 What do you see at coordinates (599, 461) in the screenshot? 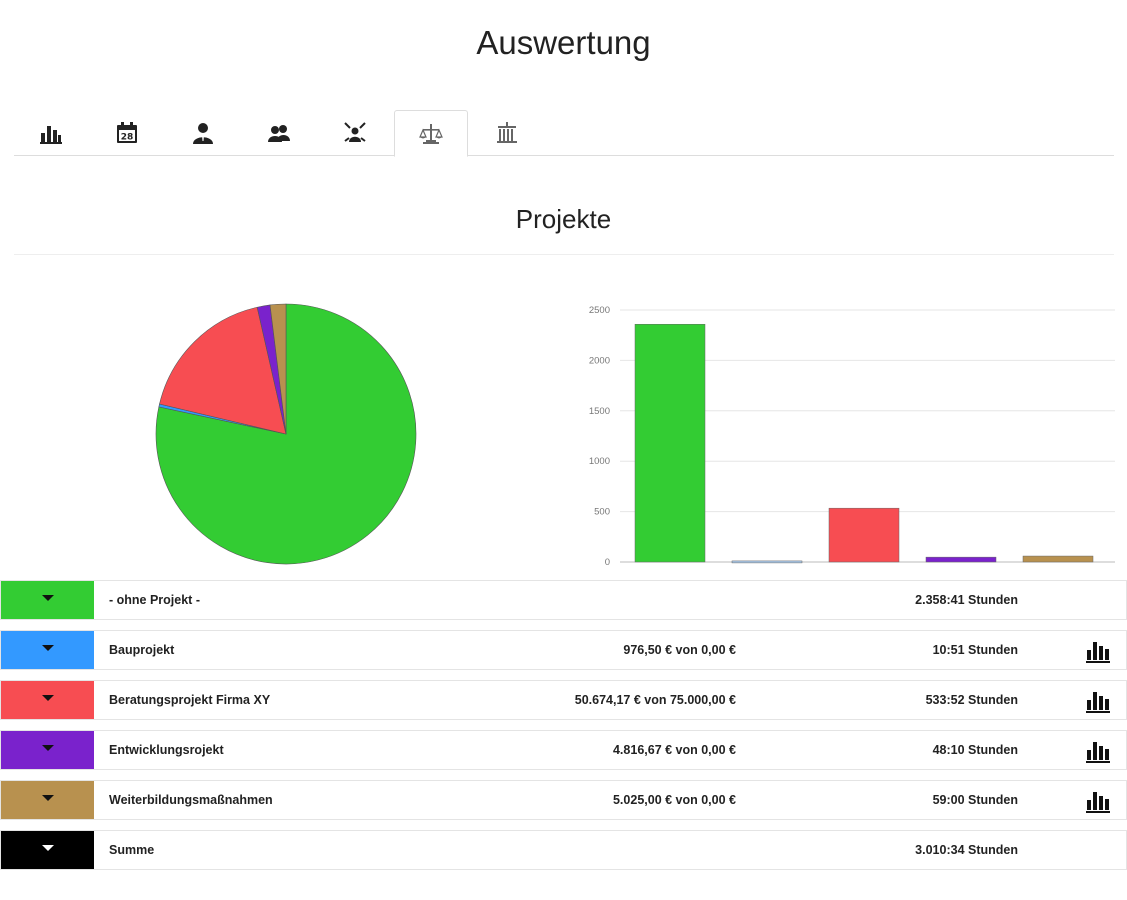
I see `y-tick-label: 1000` at bounding box center [599, 461].